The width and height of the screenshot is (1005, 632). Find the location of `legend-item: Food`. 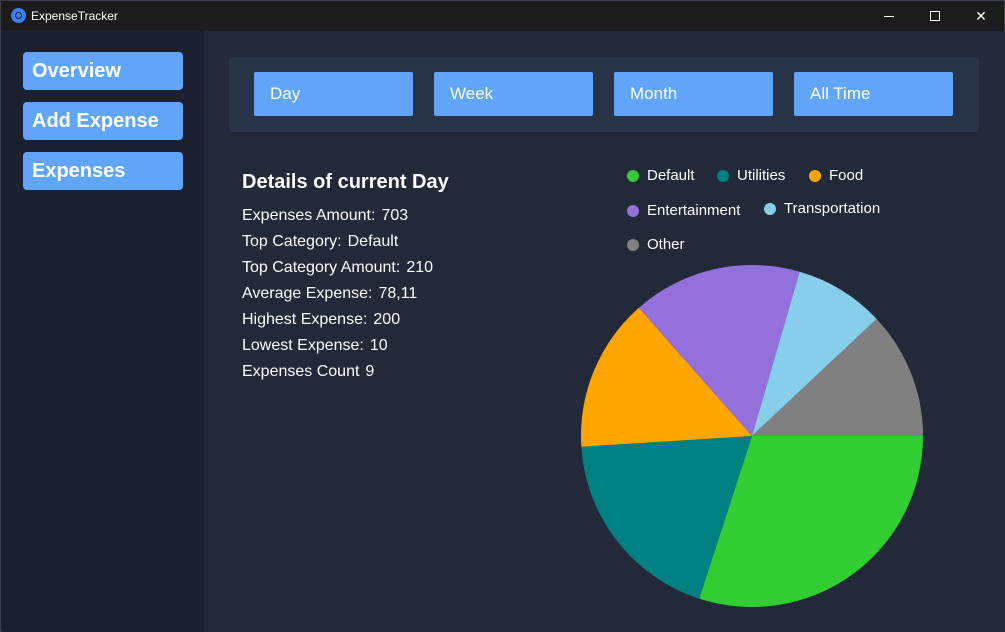

legend-item: Food is located at coordinates (836, 175).